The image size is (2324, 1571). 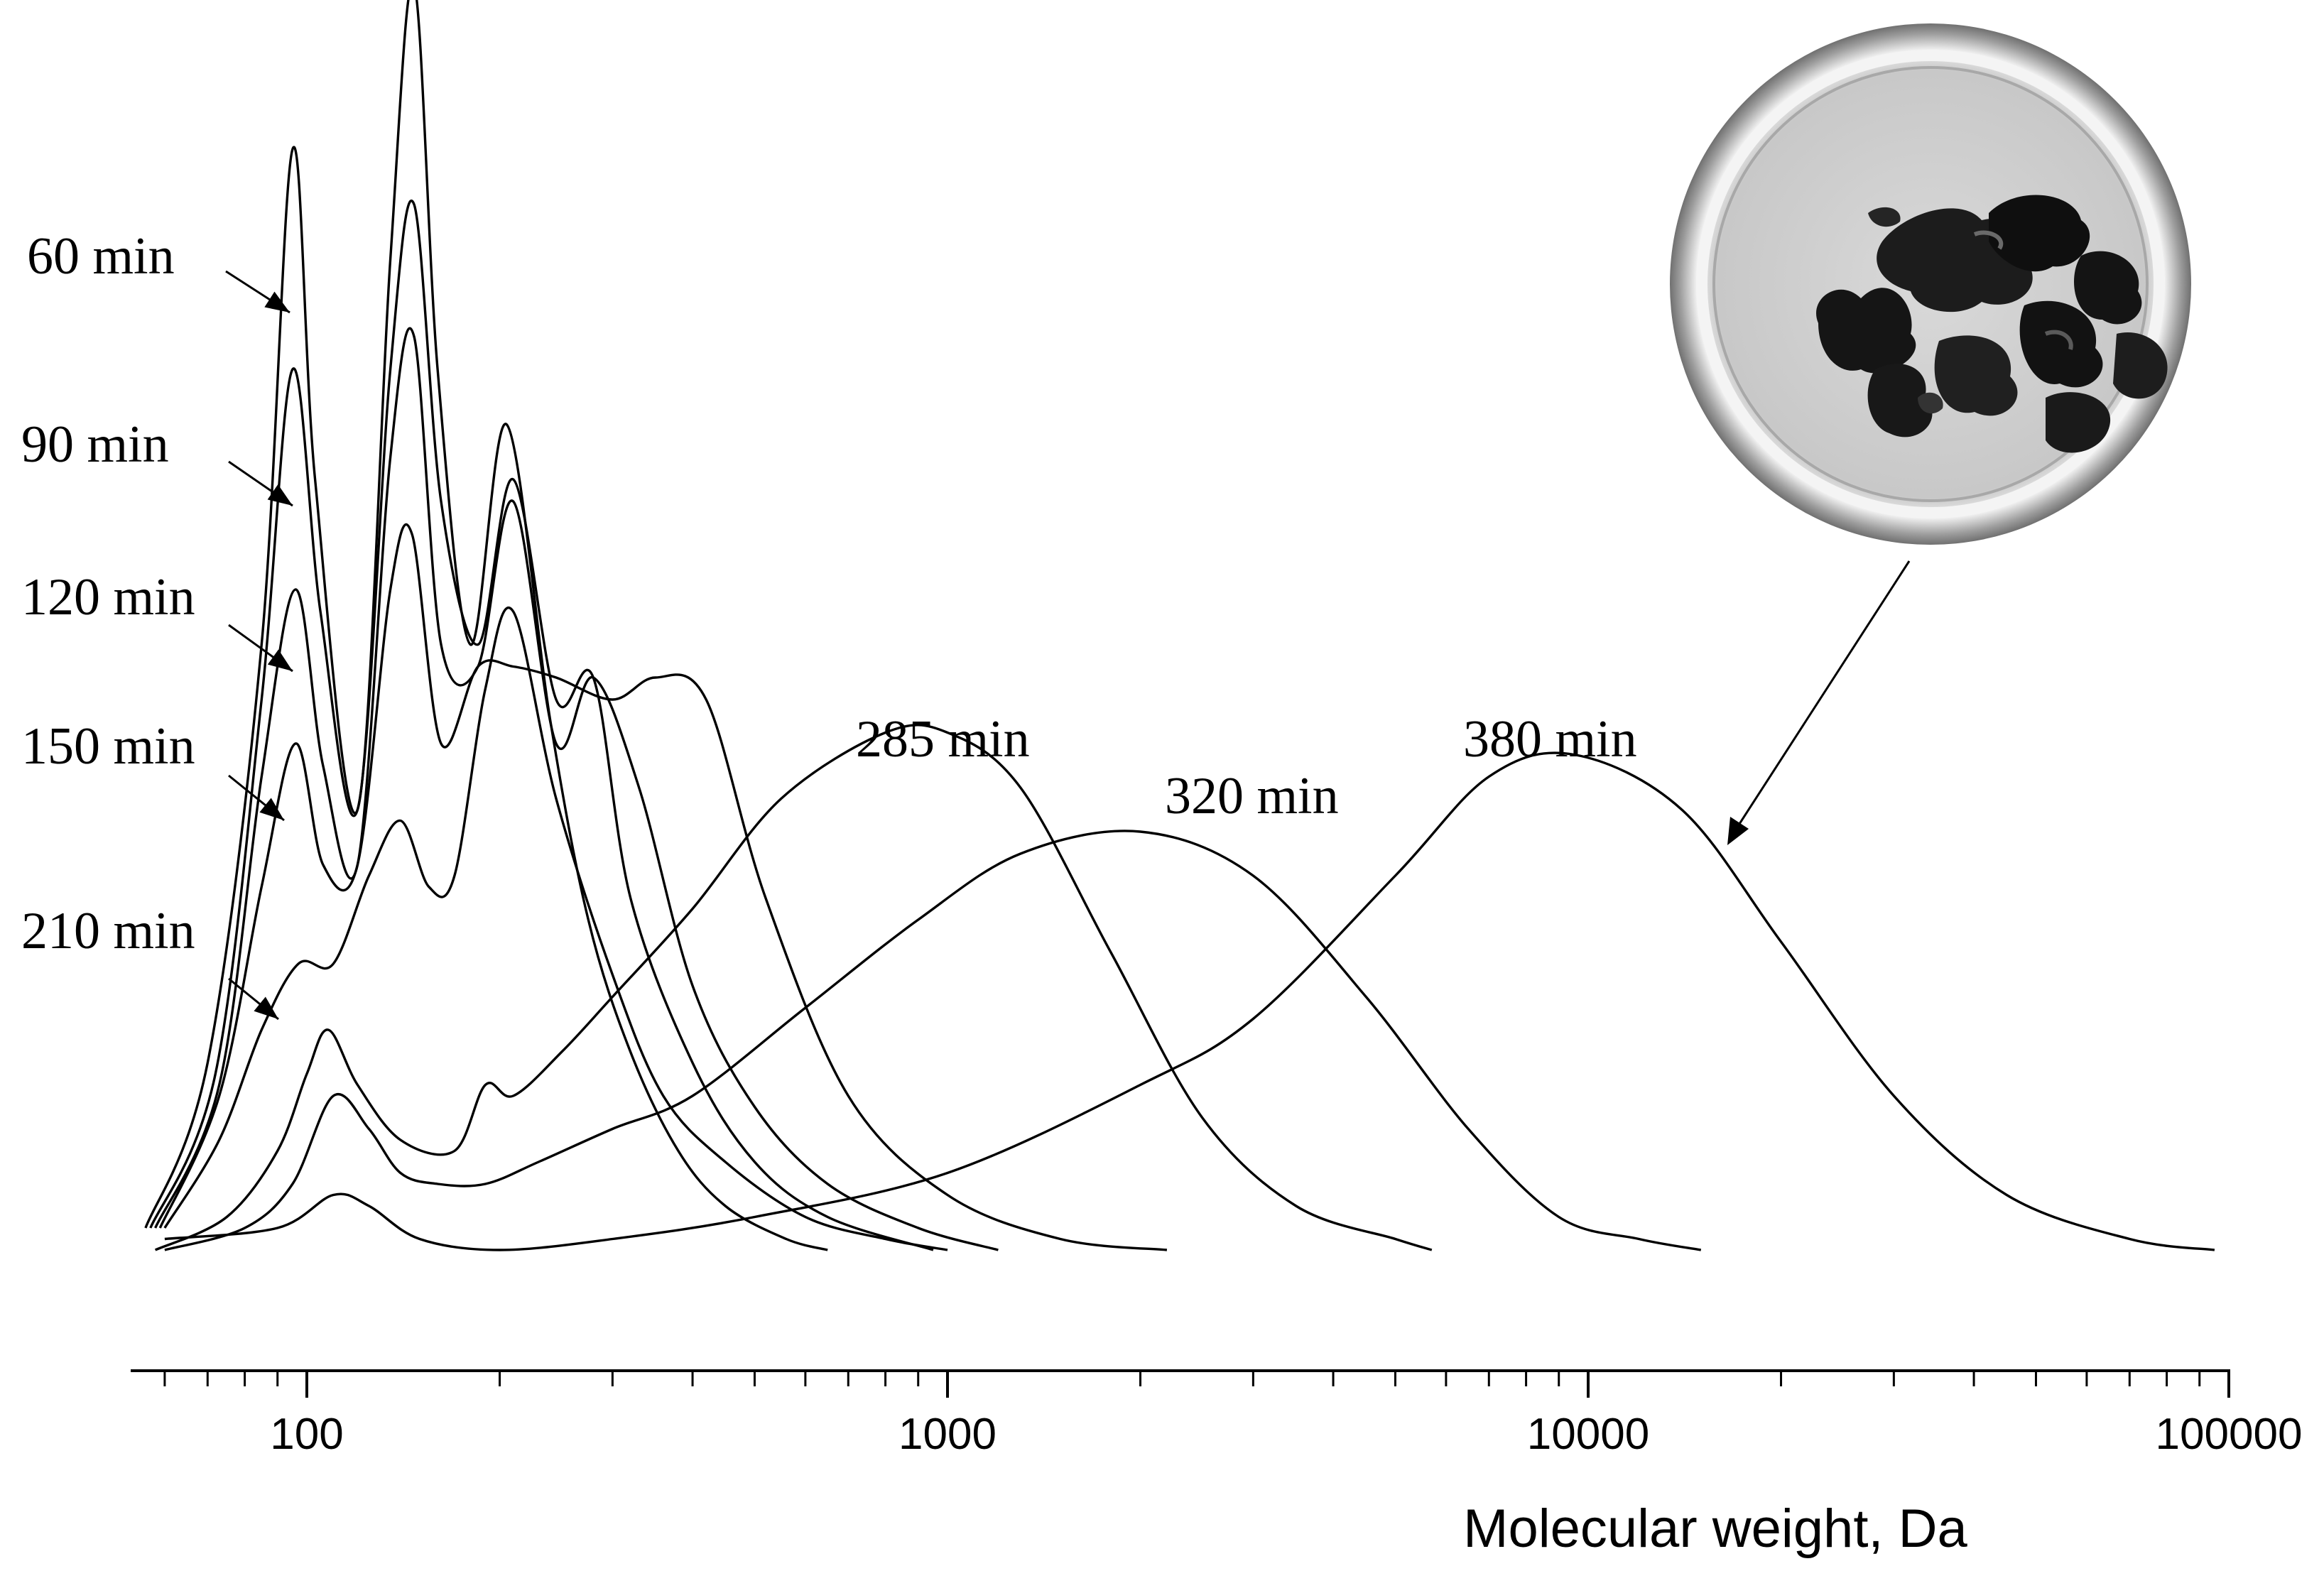 I want to click on label-120-min: 120 min, so click(x=108, y=597).